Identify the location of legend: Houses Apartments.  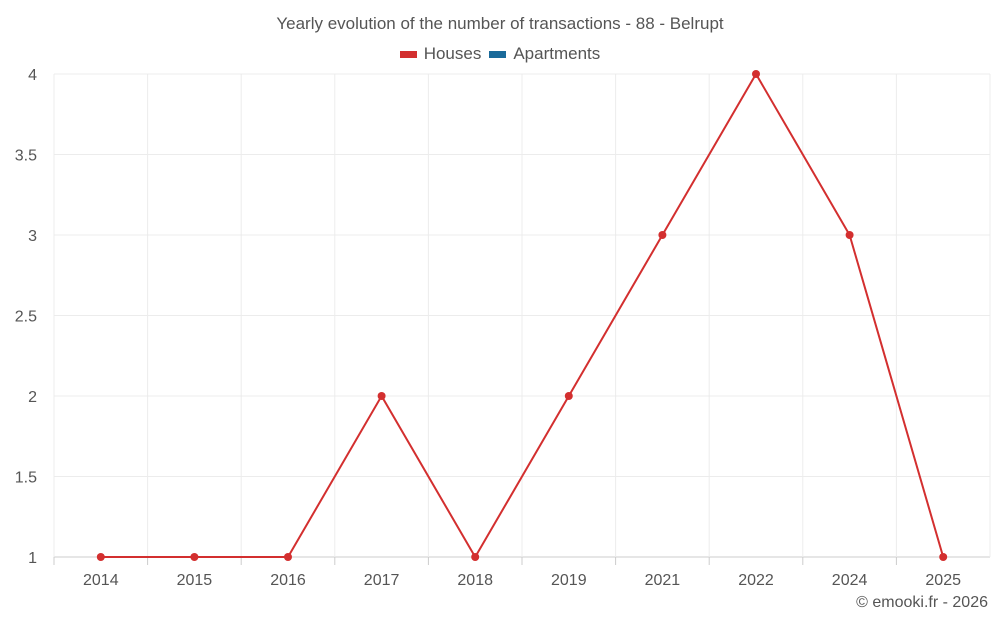
(500, 54).